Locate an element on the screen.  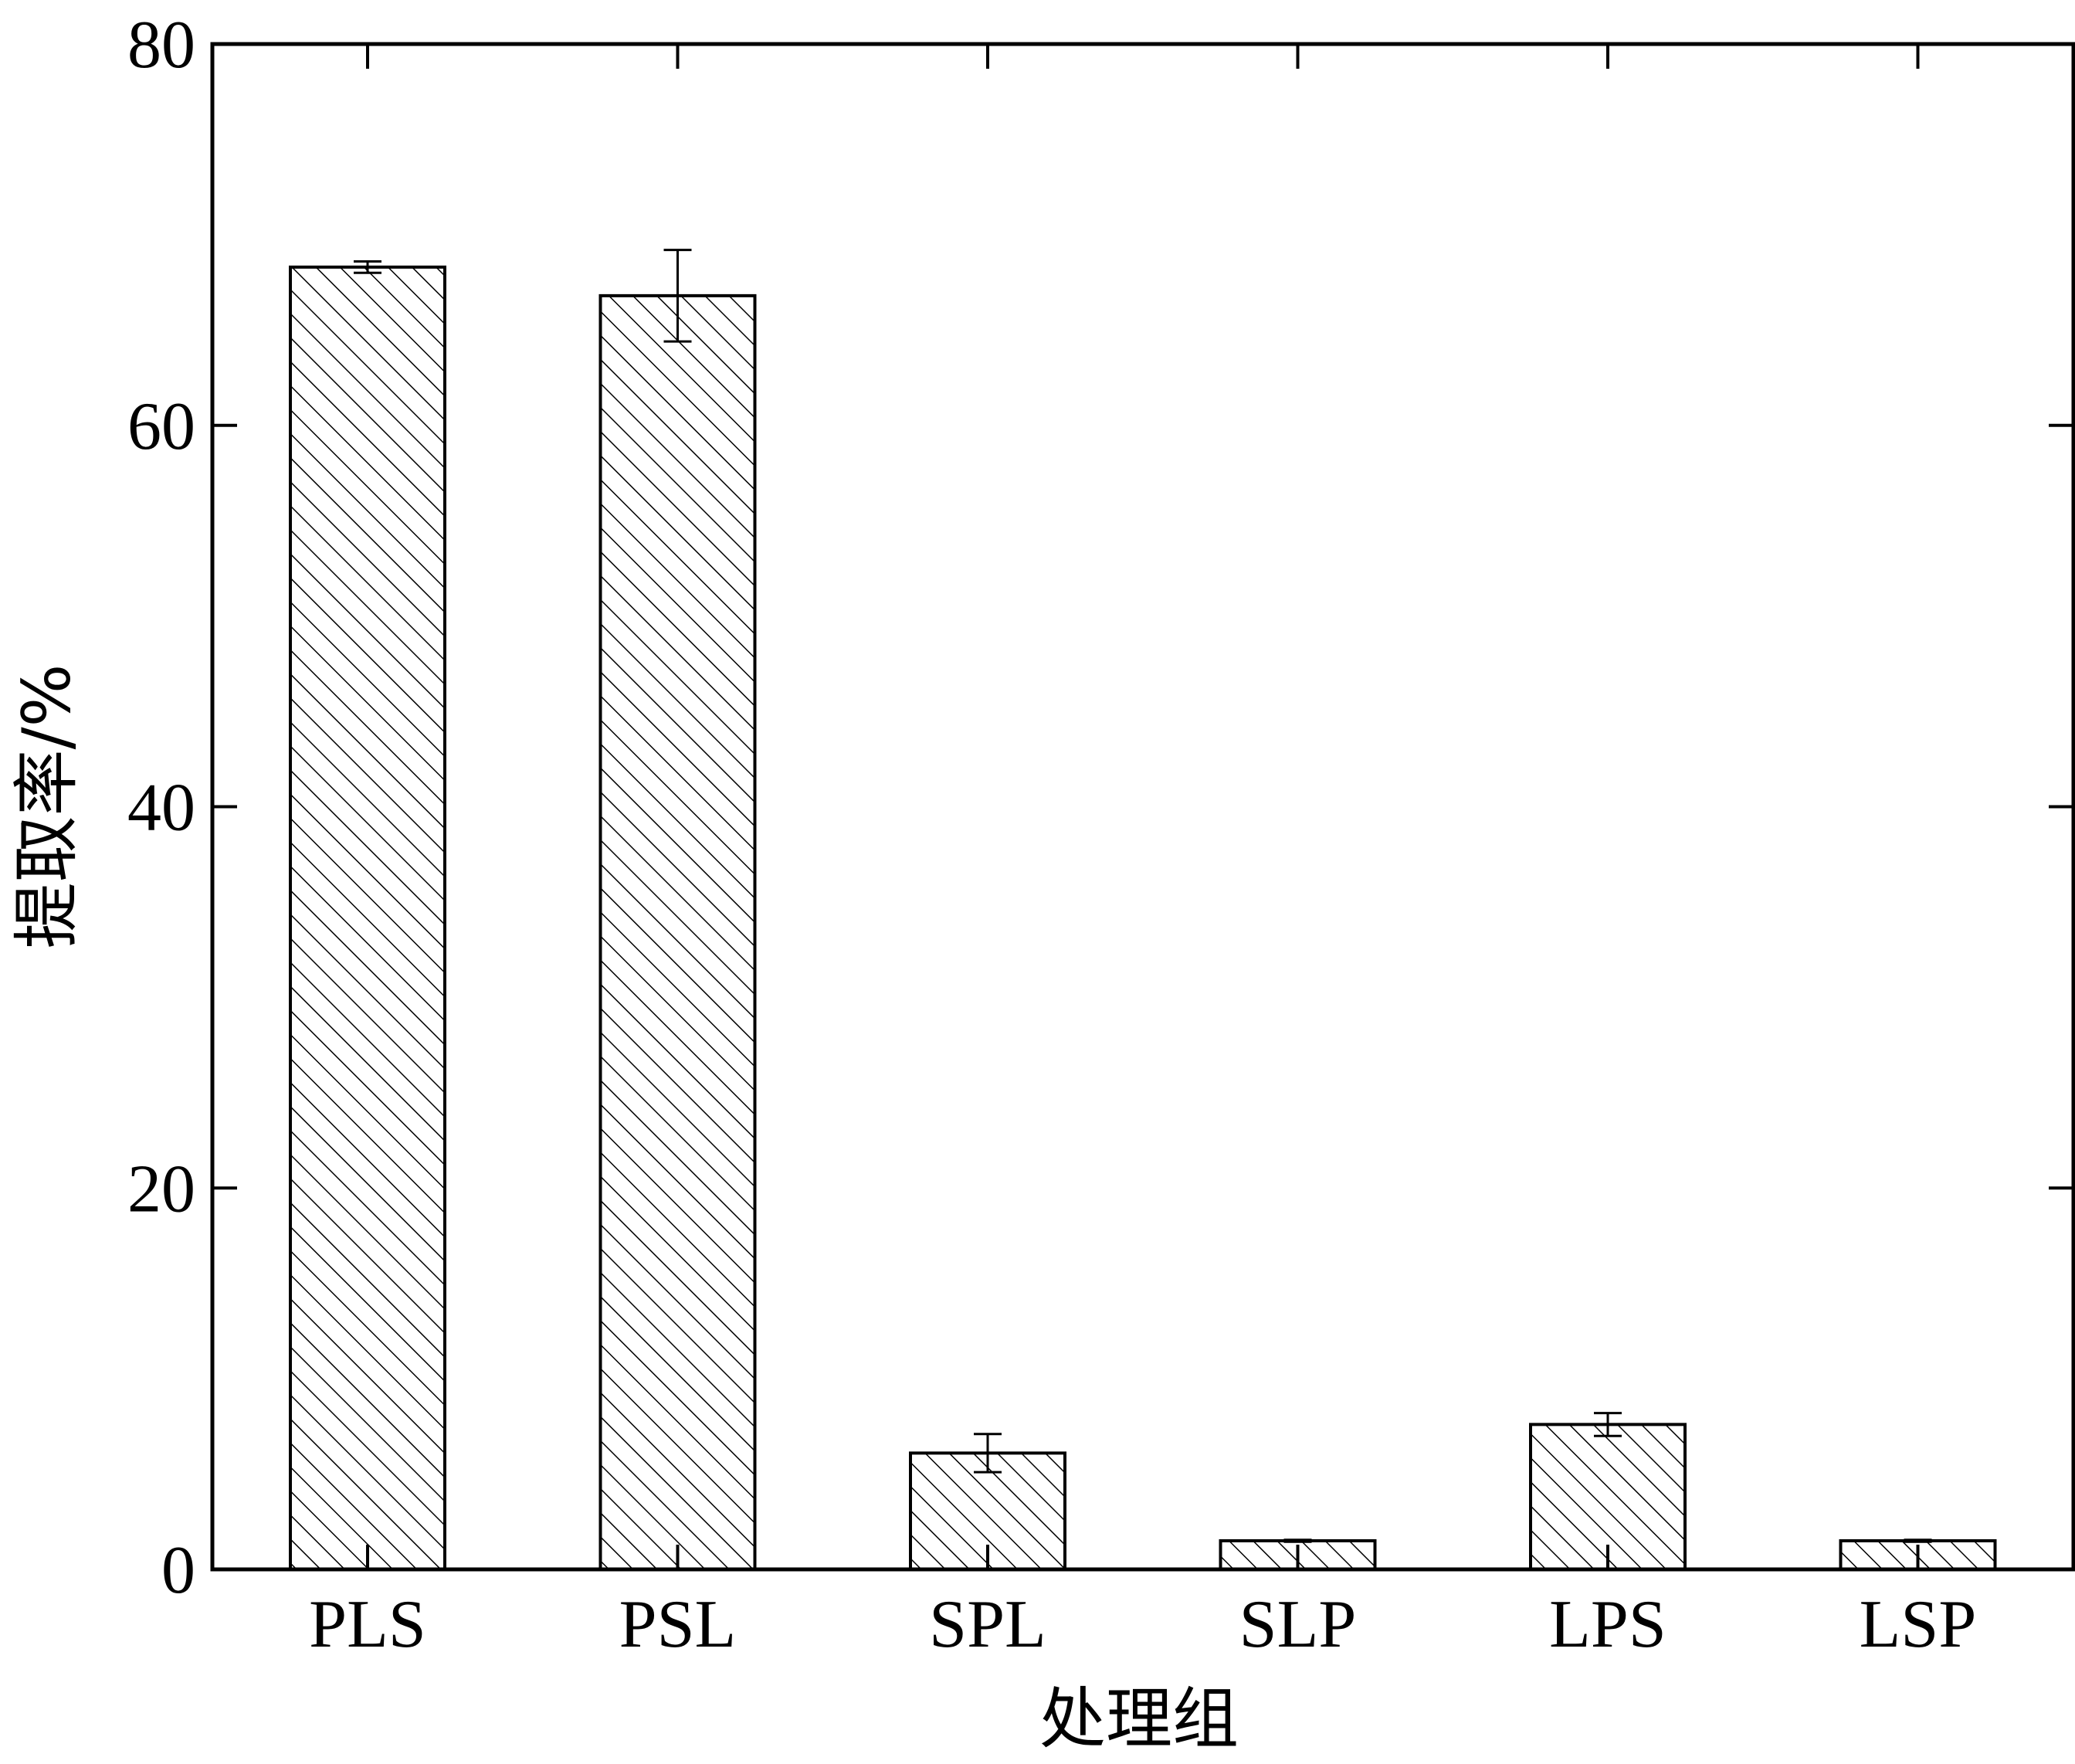
x-tick-labels: PLS PSL SPL SLP LPS LSP is located at coordinates (1142, 1624).